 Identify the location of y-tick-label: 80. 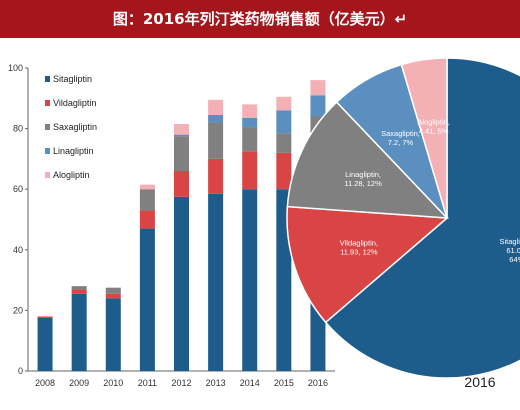
(18, 129).